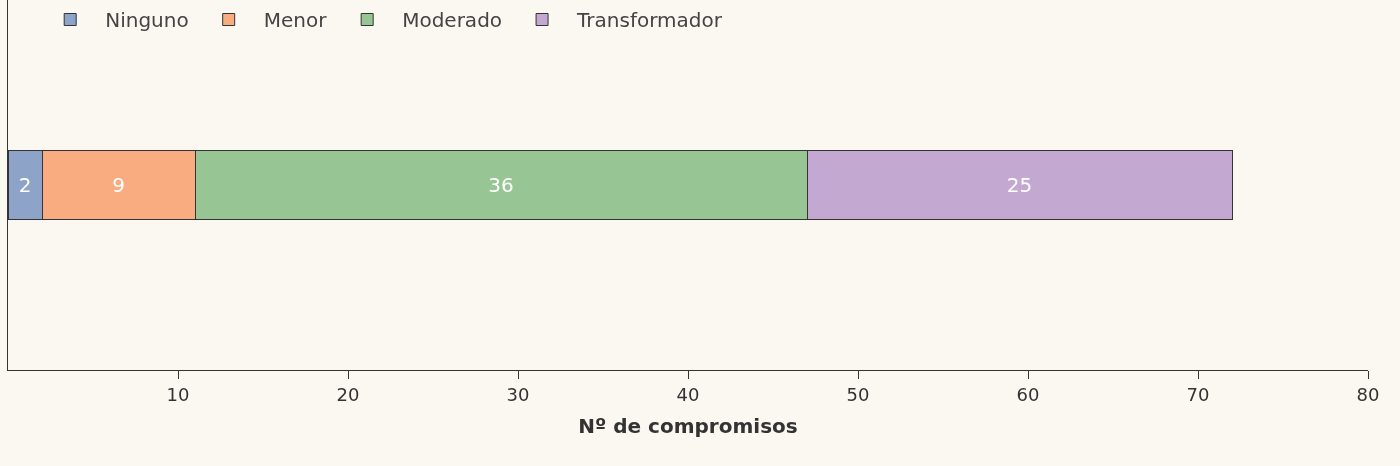 This screenshot has height=466, width=1400. What do you see at coordinates (1019, 185) in the screenshot?
I see `data-label: 25` at bounding box center [1019, 185].